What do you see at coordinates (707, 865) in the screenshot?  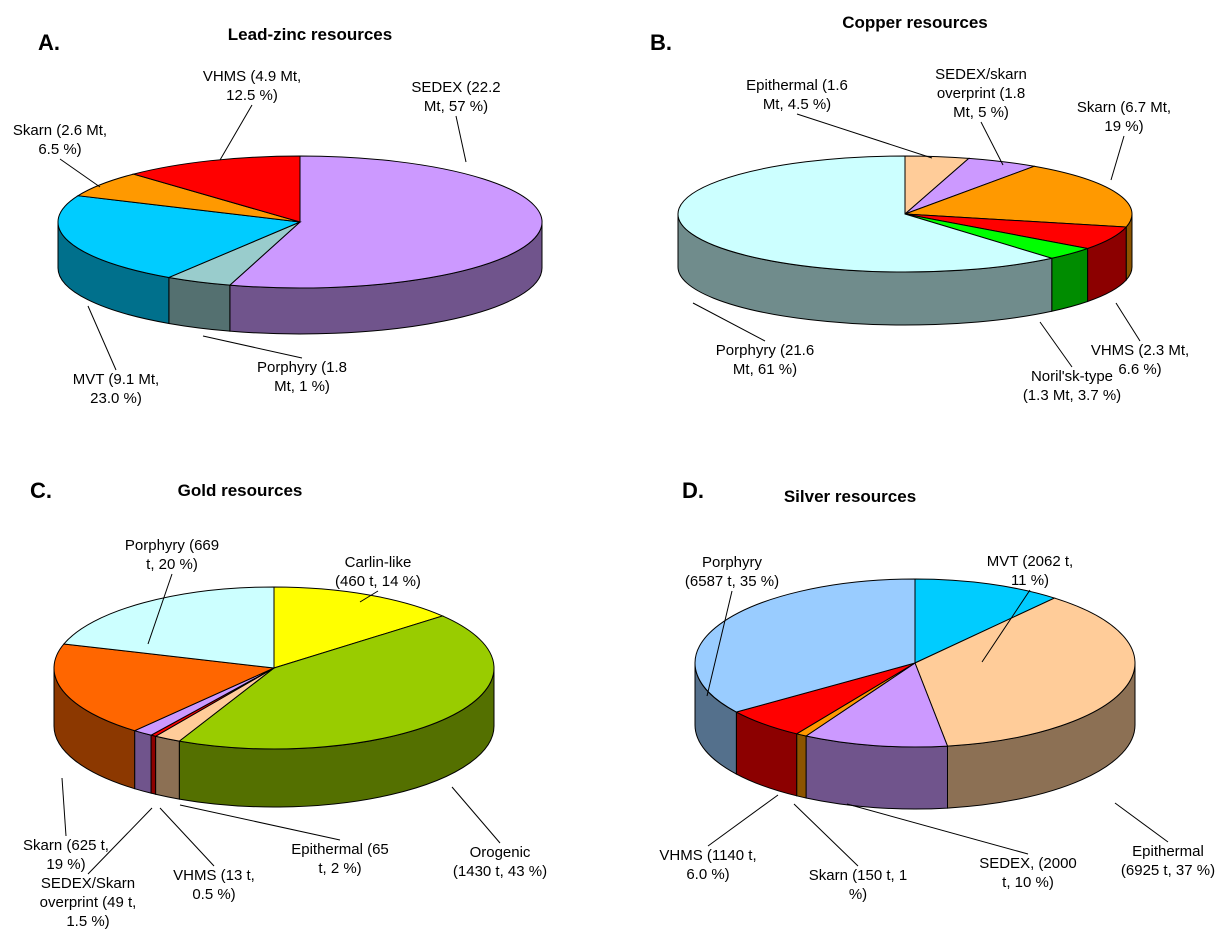 I see `callout-label-vhms: VHMS (1140 t, 6.0 %)` at bounding box center [707, 865].